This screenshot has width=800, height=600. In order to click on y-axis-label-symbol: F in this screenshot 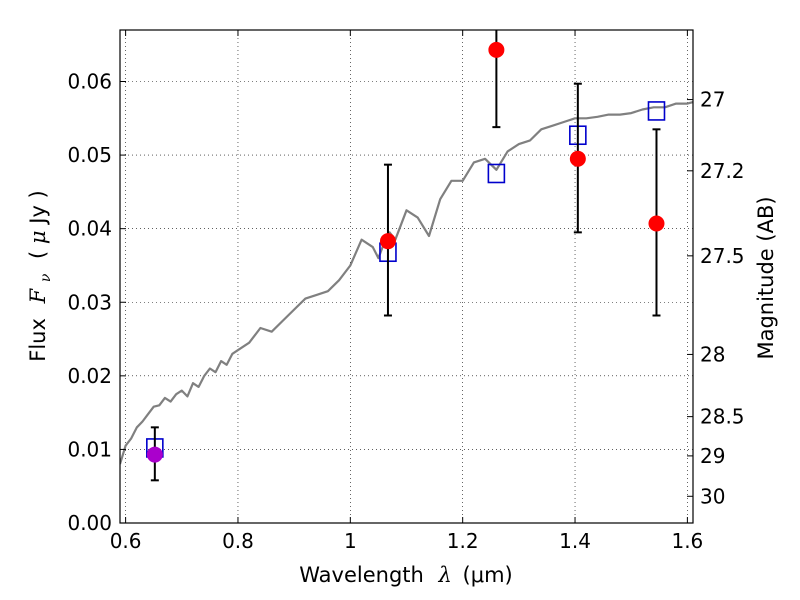, I will do `click(38, 295)`.